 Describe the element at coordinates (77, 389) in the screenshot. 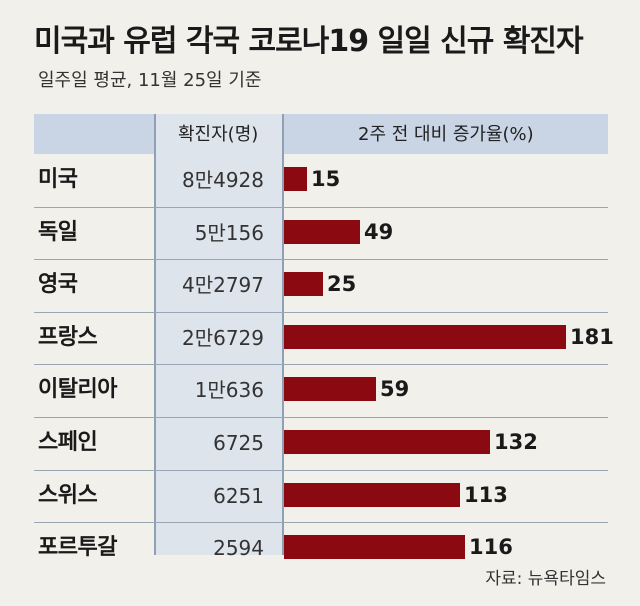

I see `country-label: 이탈리아` at that location.